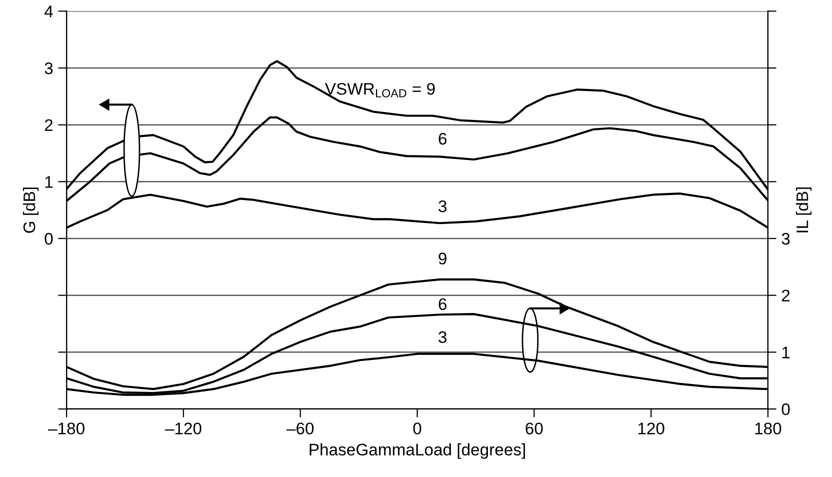 This screenshot has height=477, width=832. Describe the element at coordinates (417, 451) in the screenshot. I see `x-axis-title: PhaseGammaLoad [degrees]` at that location.